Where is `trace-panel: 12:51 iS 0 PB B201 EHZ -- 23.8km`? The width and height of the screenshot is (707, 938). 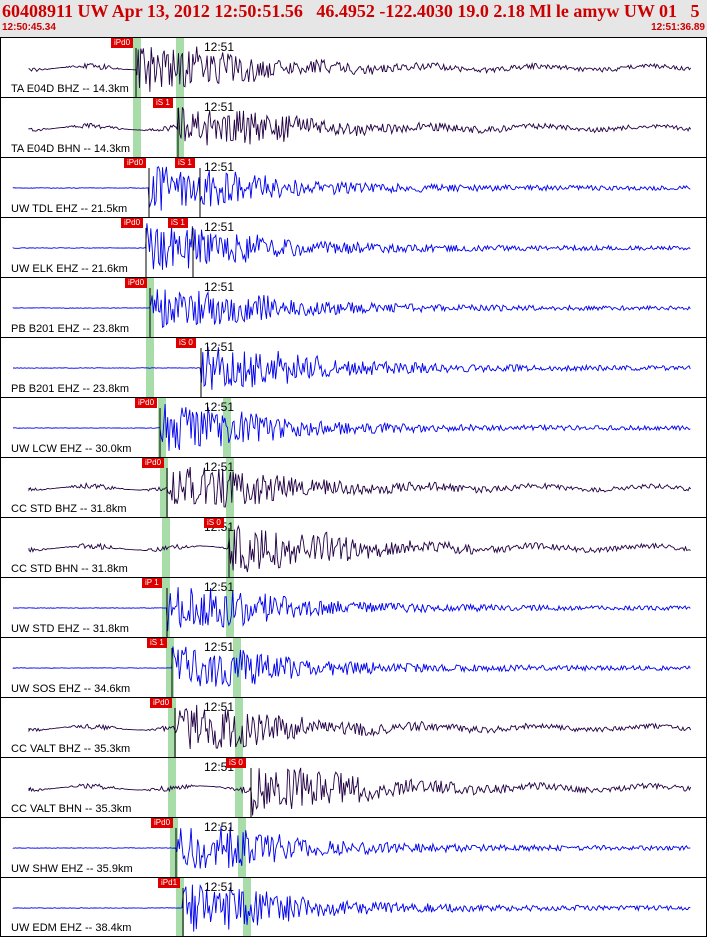 trace-panel: 12:51 iS 0 PB B201 EHZ -- 23.8km is located at coordinates (353, 367).